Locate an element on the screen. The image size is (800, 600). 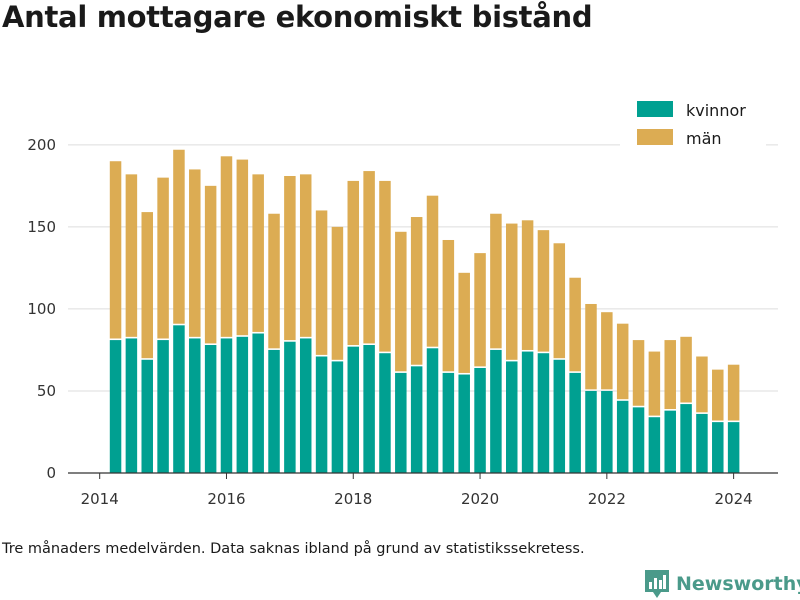
legend-label-man: män is located at coordinates (704, 138).